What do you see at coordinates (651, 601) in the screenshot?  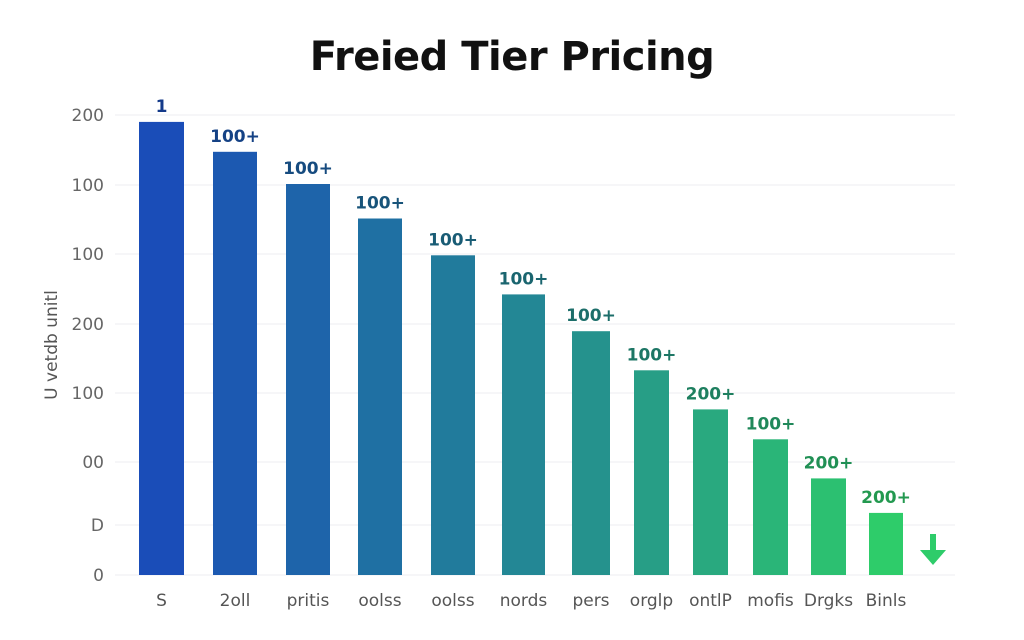 I see `x-tick-label: orglp` at bounding box center [651, 601].